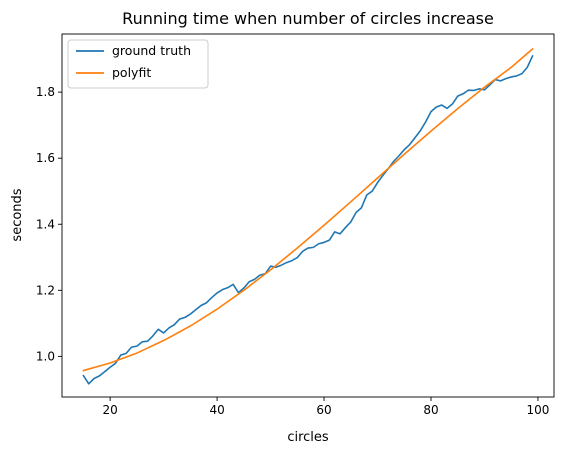  I want to click on legend: ground truth polyfit, so click(138, 64).